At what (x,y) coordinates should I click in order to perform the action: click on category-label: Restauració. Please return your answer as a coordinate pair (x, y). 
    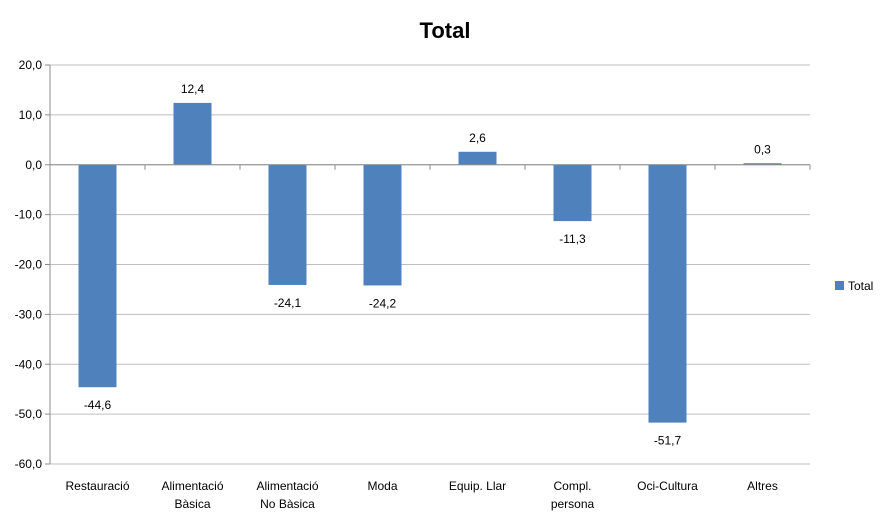
    Looking at the image, I should click on (97, 486).